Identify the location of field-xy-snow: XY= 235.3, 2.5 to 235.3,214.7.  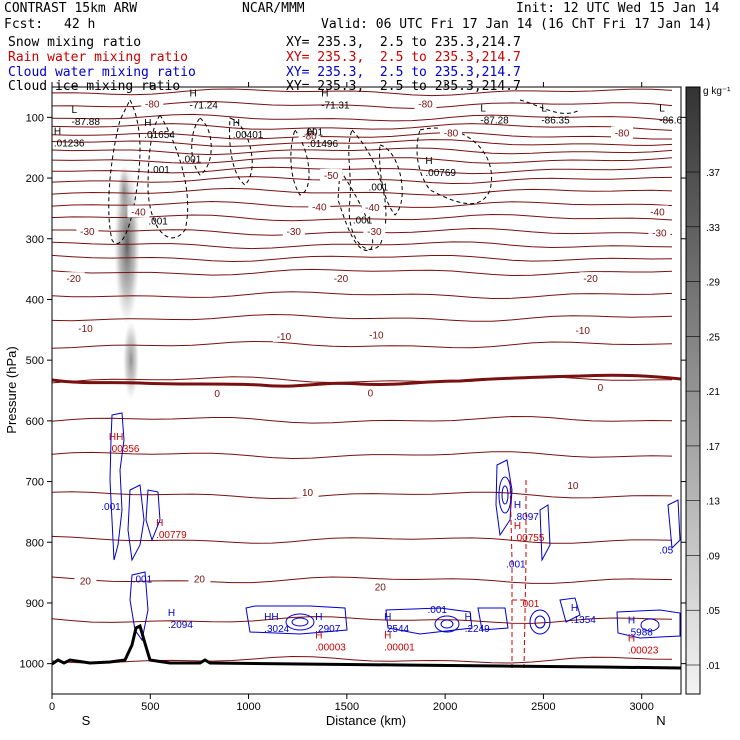
(403, 42).